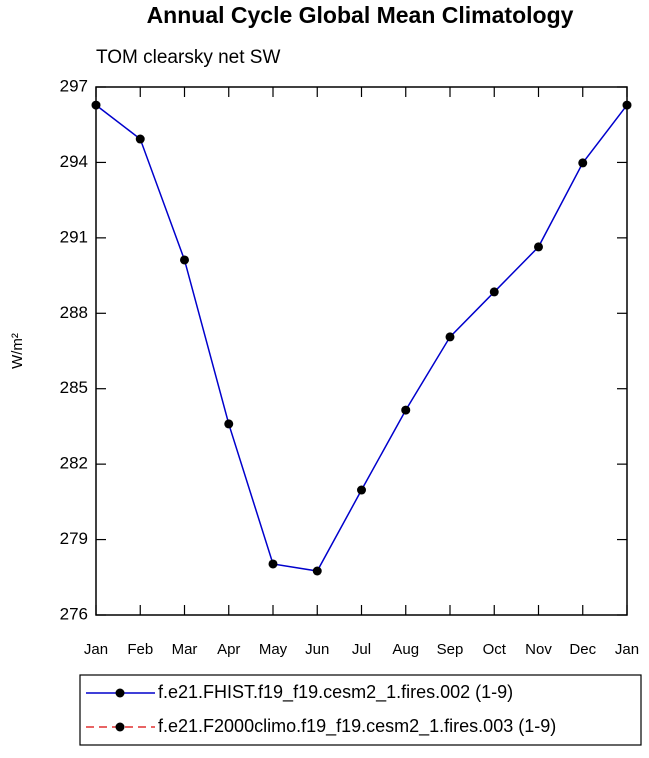  Describe the element at coordinates (74, 312) in the screenshot. I see `y-tick-label: 288` at that location.